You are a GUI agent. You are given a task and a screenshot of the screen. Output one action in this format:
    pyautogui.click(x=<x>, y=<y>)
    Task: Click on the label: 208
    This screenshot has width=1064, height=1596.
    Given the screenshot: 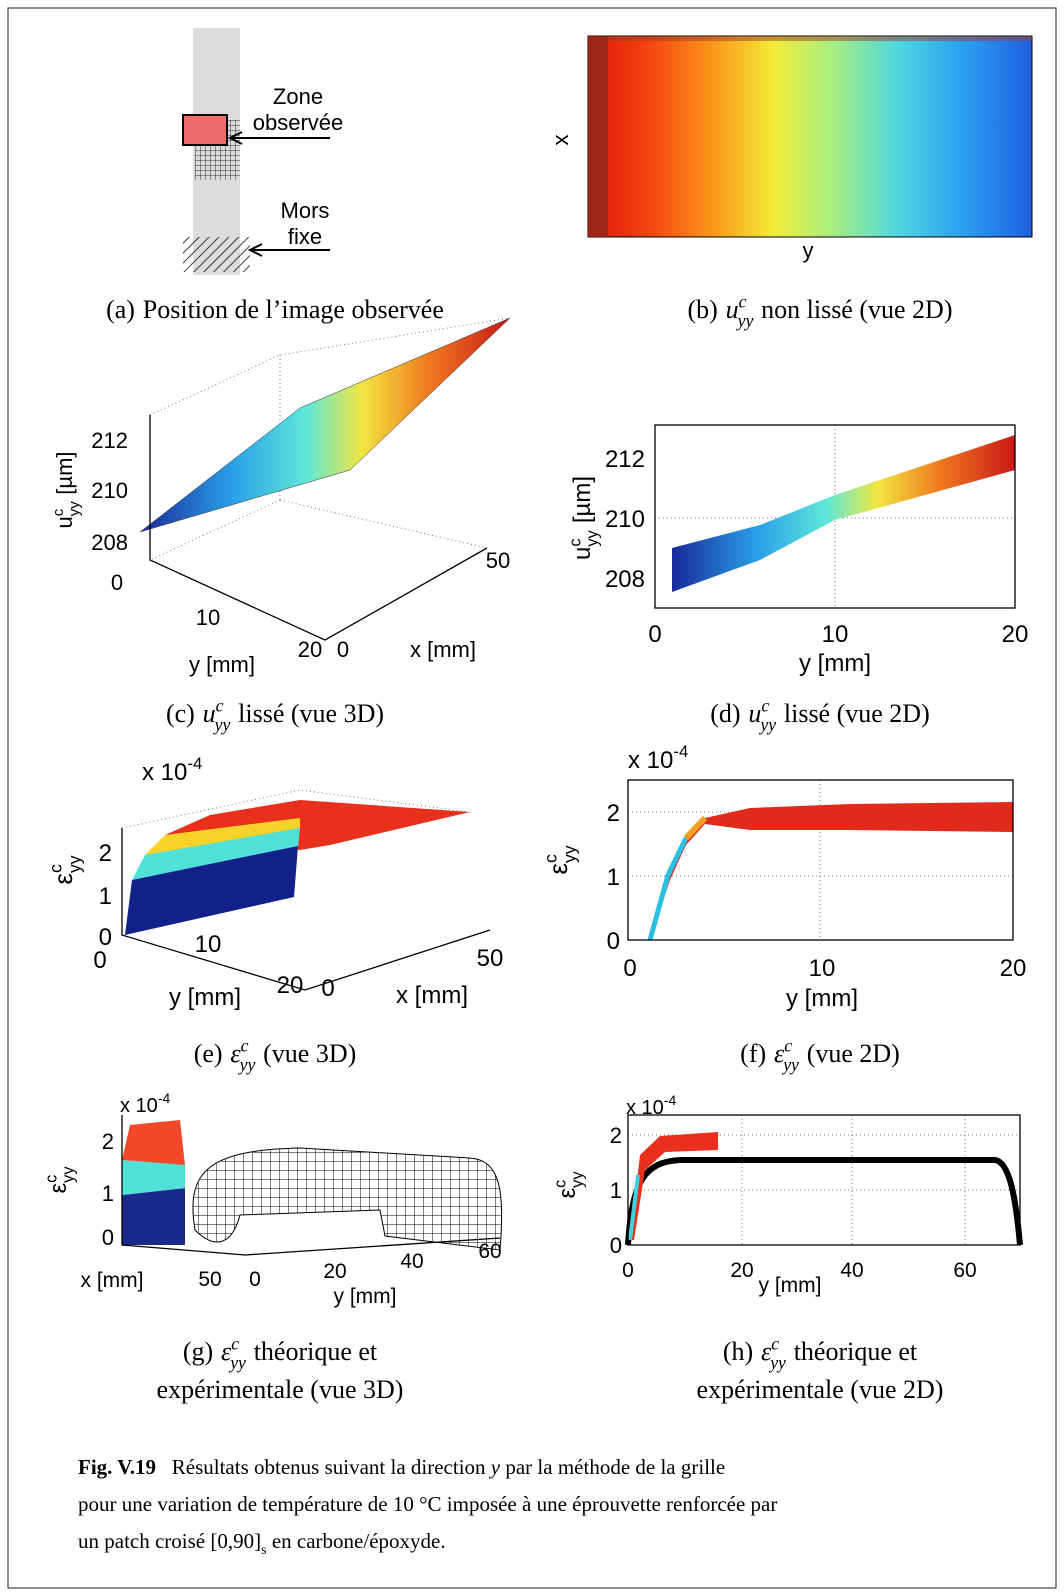 What is the action you would take?
    pyautogui.click(x=109, y=542)
    